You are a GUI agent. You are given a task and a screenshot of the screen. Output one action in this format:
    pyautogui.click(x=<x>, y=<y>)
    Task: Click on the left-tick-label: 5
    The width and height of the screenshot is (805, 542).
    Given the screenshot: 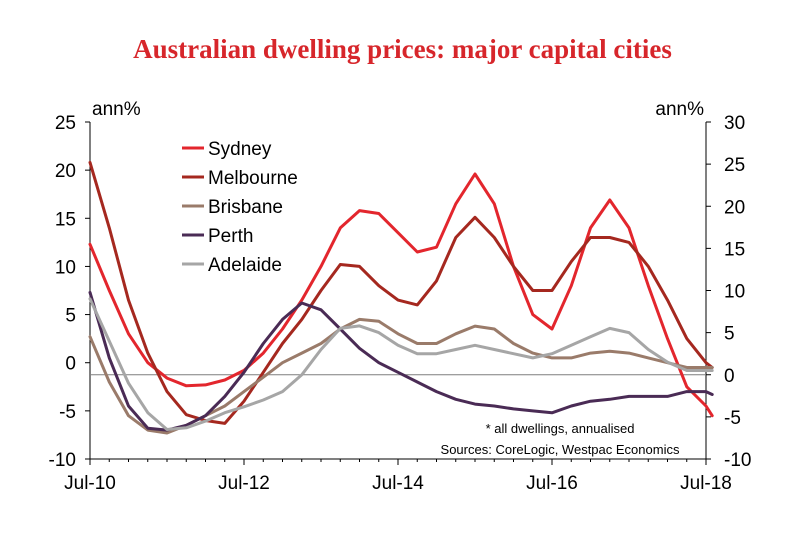 What is the action you would take?
    pyautogui.click(x=70, y=316)
    